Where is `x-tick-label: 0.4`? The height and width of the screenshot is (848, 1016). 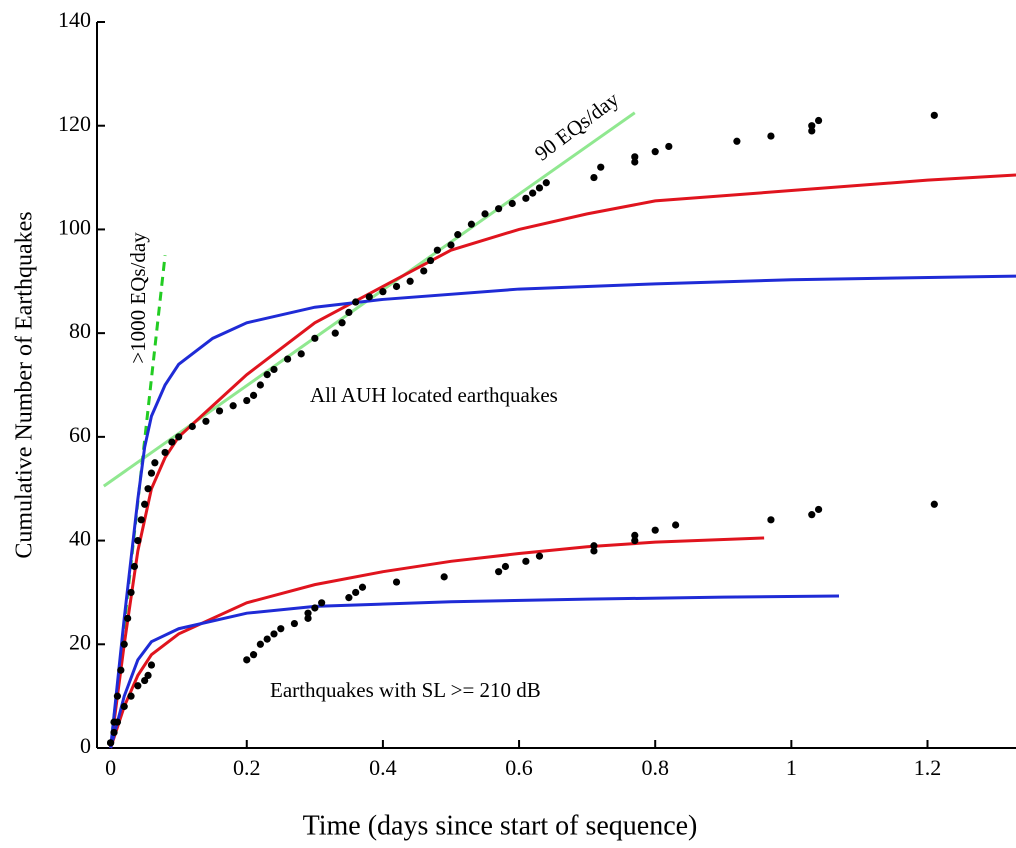 x-tick-label: 0.4 is located at coordinates (383, 767).